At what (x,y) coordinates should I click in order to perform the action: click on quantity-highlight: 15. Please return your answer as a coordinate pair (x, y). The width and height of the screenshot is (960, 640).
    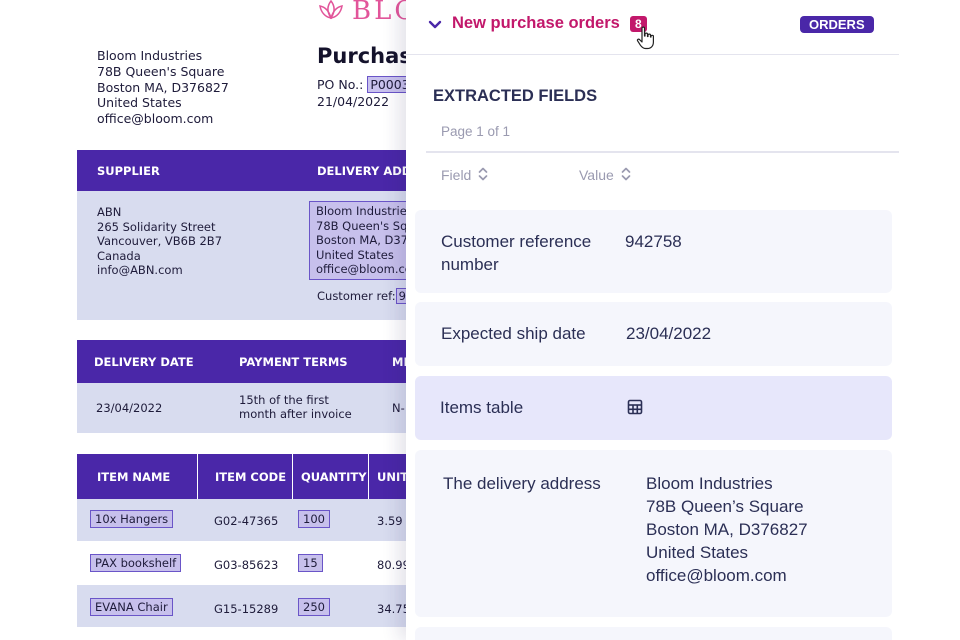
    Looking at the image, I should click on (310, 563).